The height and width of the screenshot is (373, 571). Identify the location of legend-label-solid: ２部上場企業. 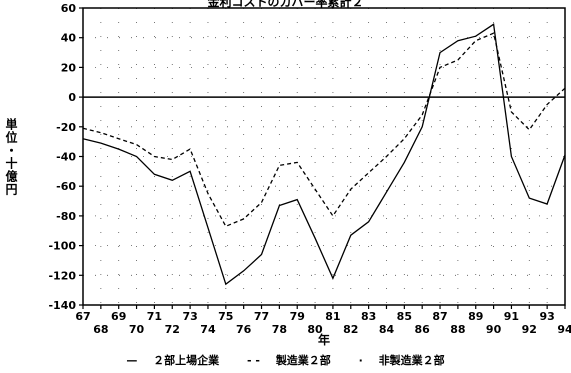
(186, 360).